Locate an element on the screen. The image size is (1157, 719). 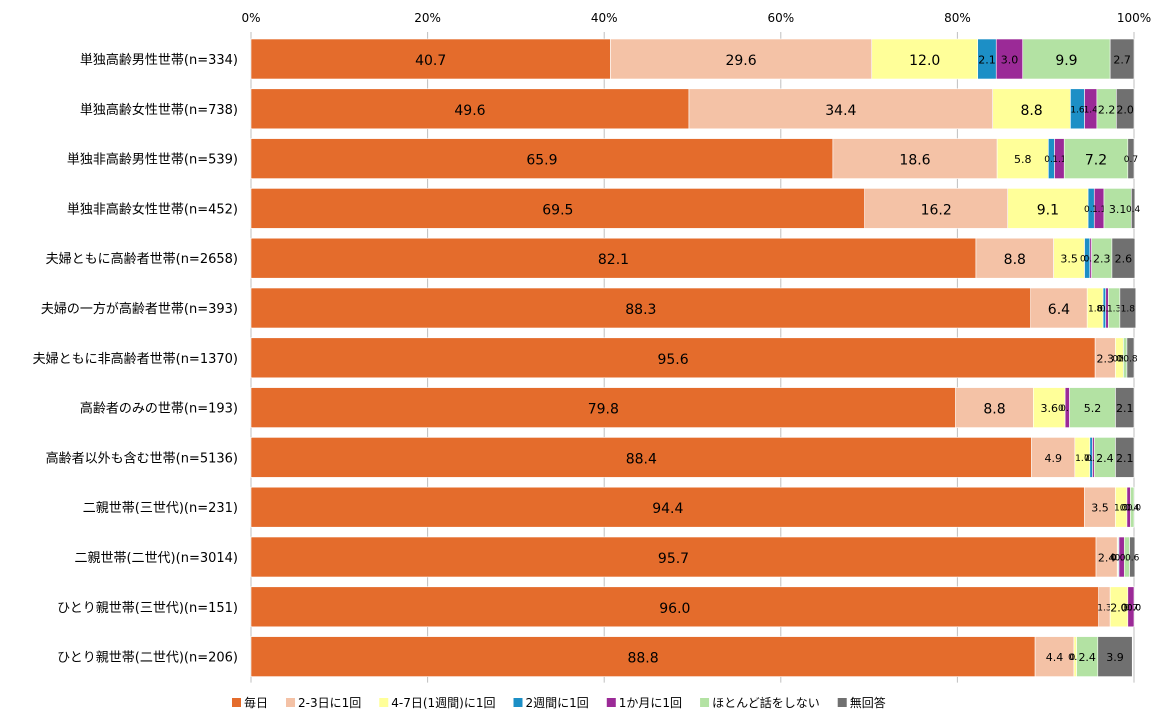
data-label: 2.0 is located at coordinates (1119, 607).